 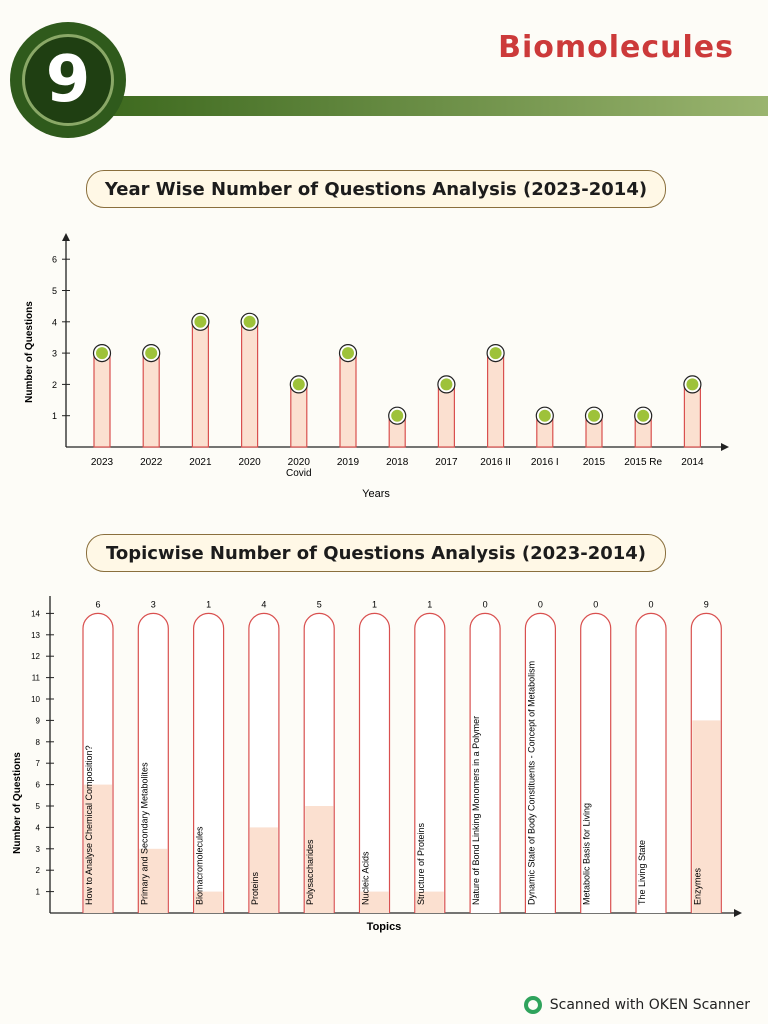 What do you see at coordinates (649, 1005) in the screenshot?
I see `scanner-text: Scanned with OKEN Scanner` at bounding box center [649, 1005].